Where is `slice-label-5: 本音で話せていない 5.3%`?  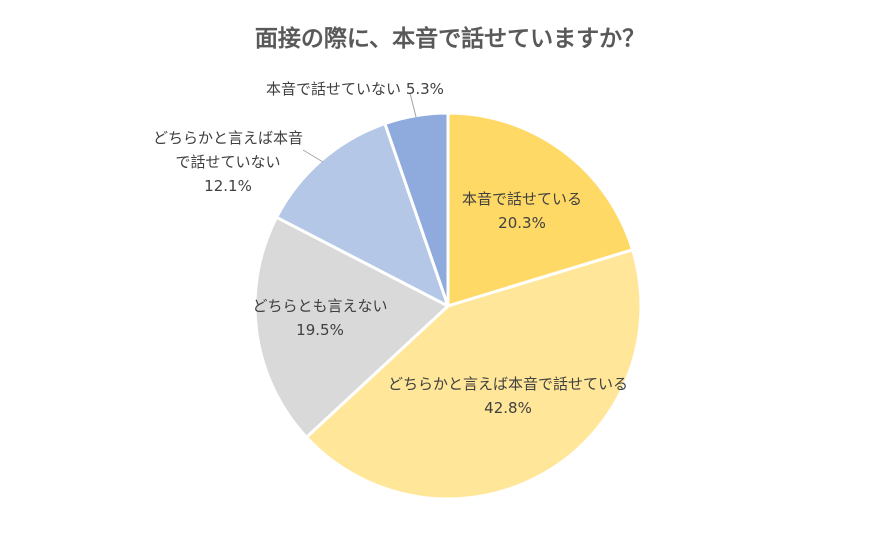 slice-label-5: 本音で話せていない 5.3% is located at coordinates (355, 89).